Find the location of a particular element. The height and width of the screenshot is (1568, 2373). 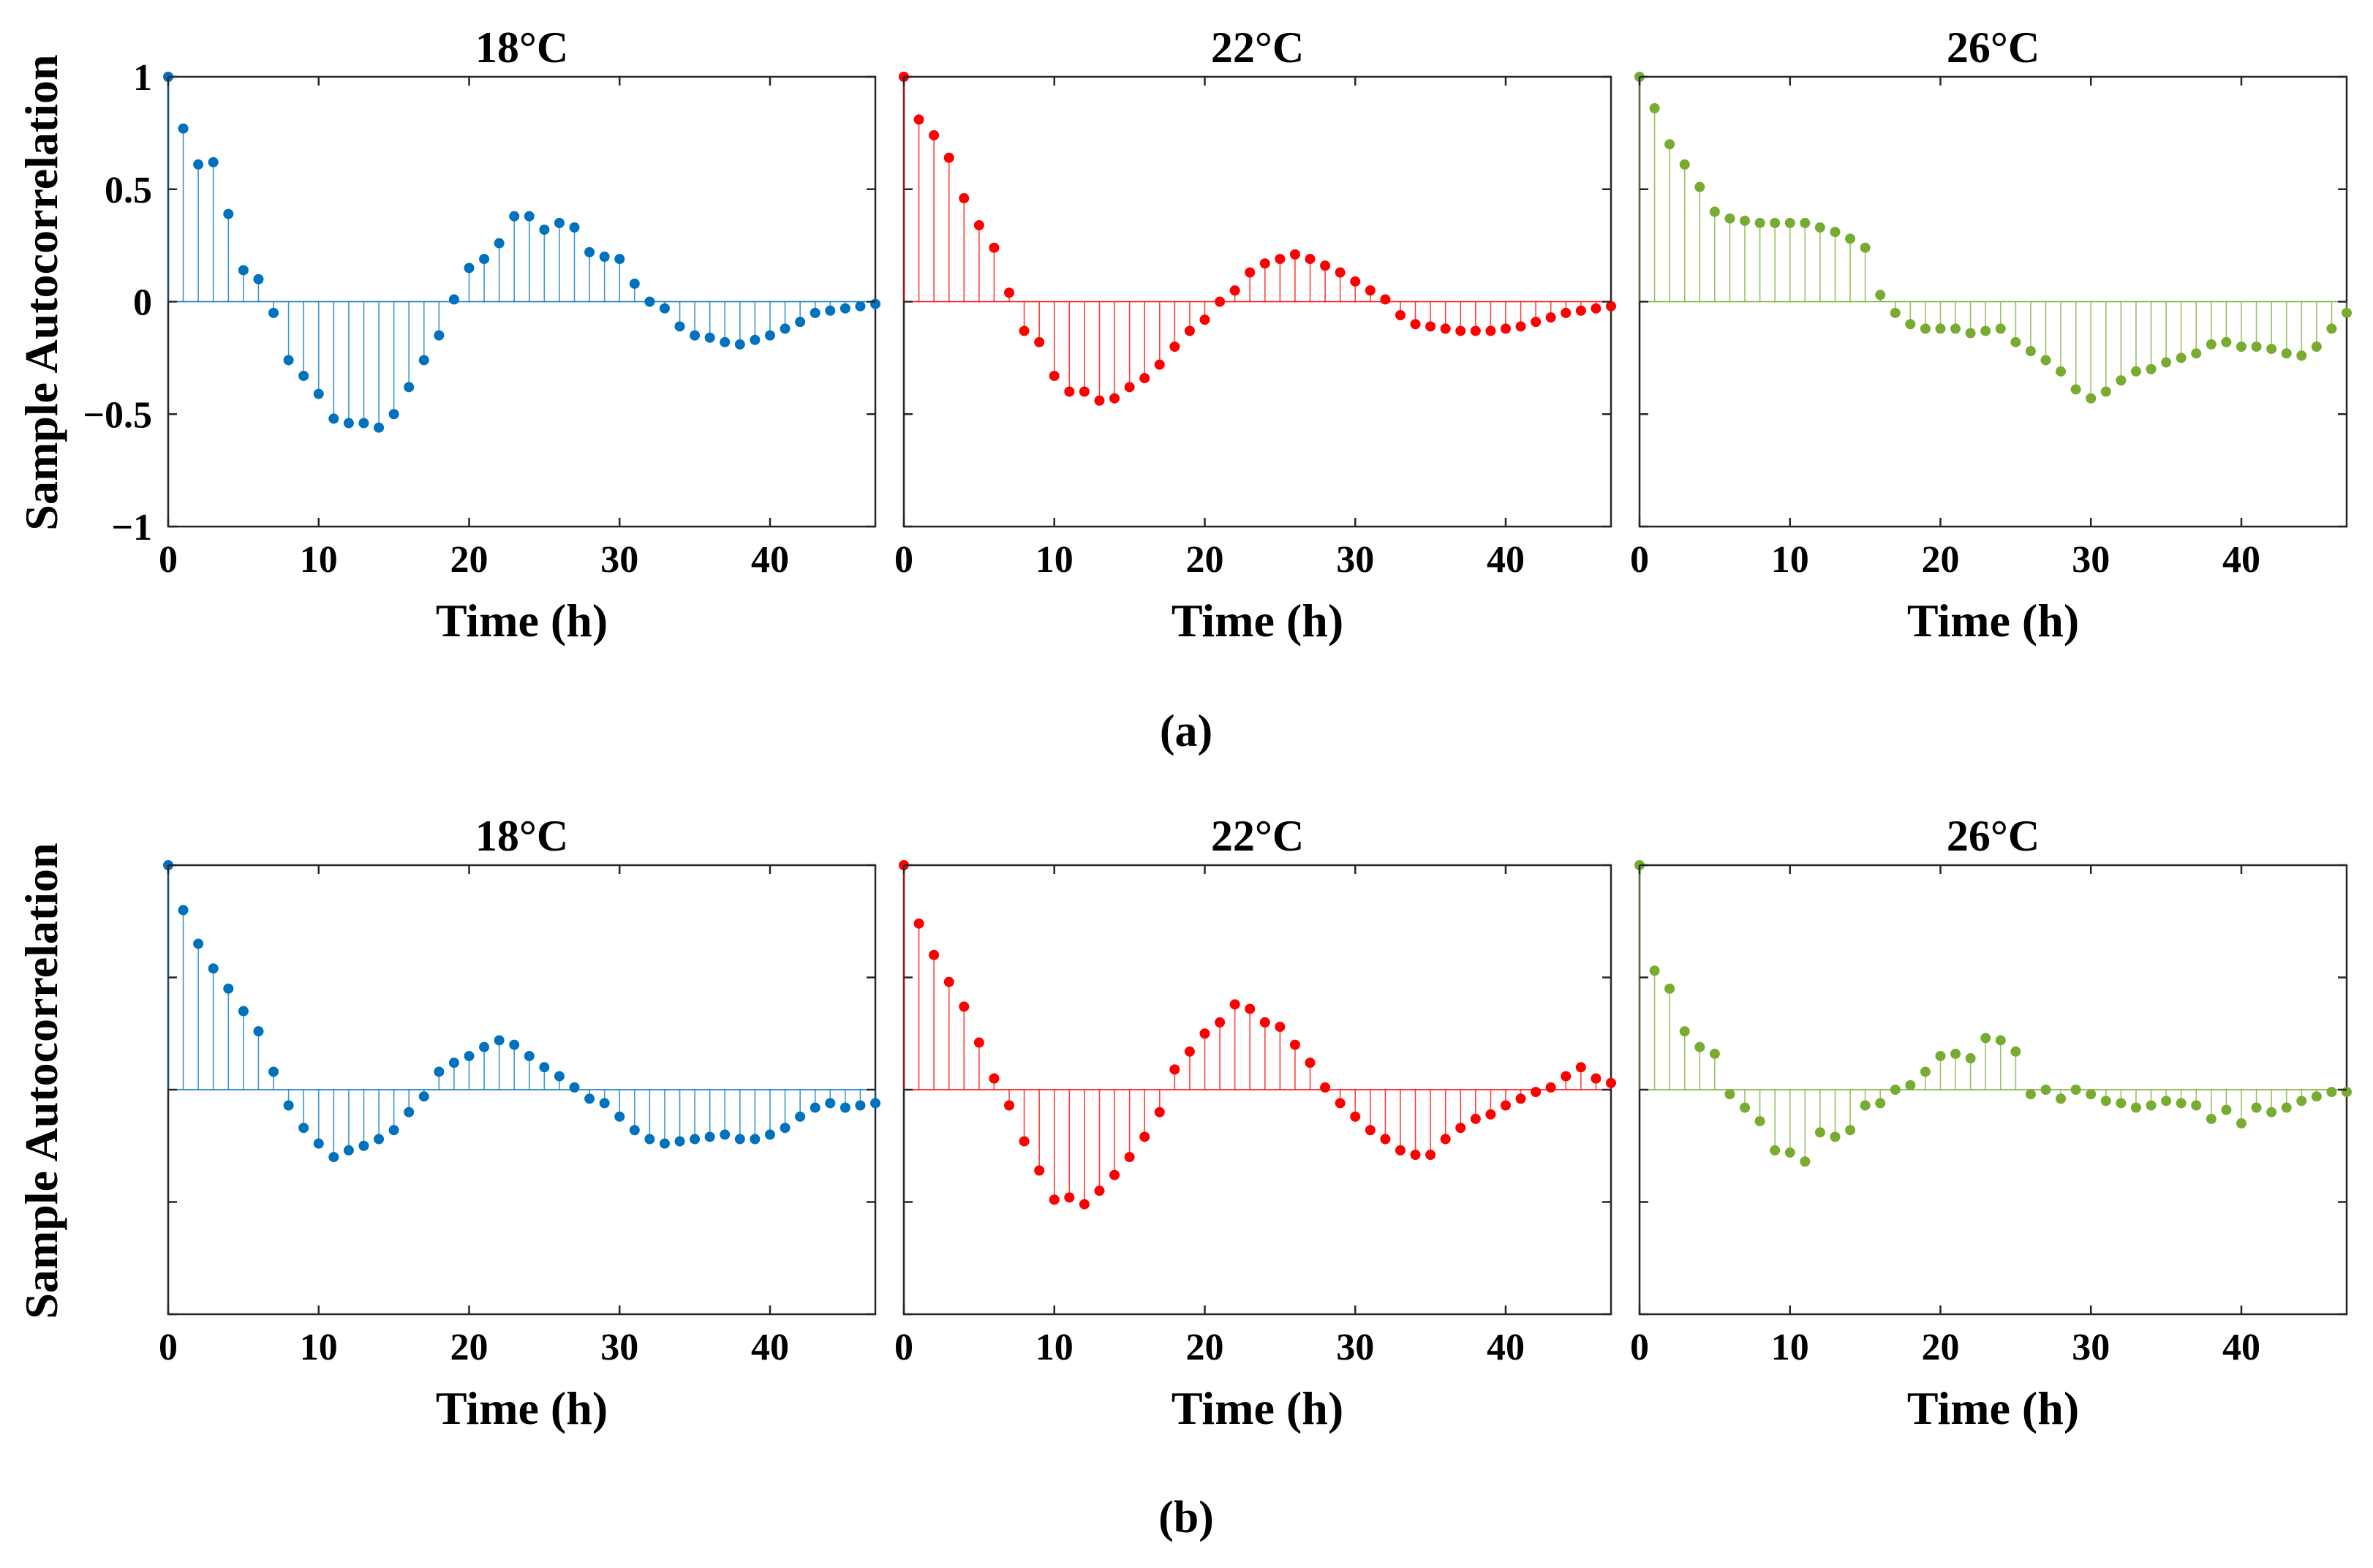

panel-b-0: 18°C 0 10 20 30 40 Time (h) is located at coordinates (519, 1123).